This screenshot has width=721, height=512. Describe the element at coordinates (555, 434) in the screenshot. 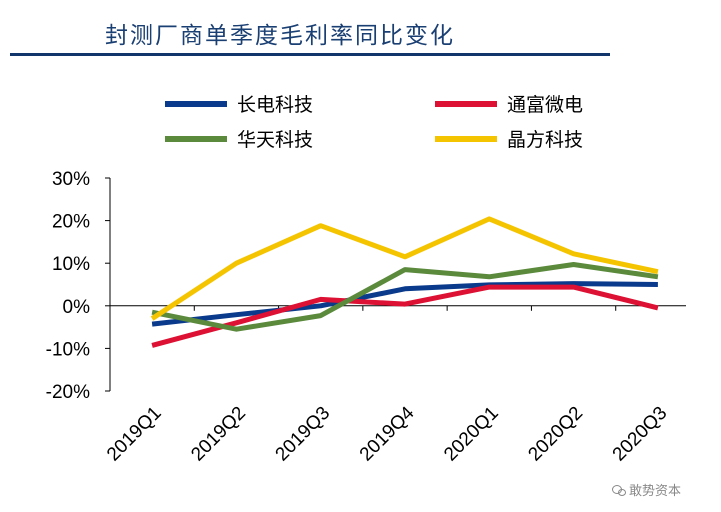

I see `x-tick-label: 2020Q2` at that location.